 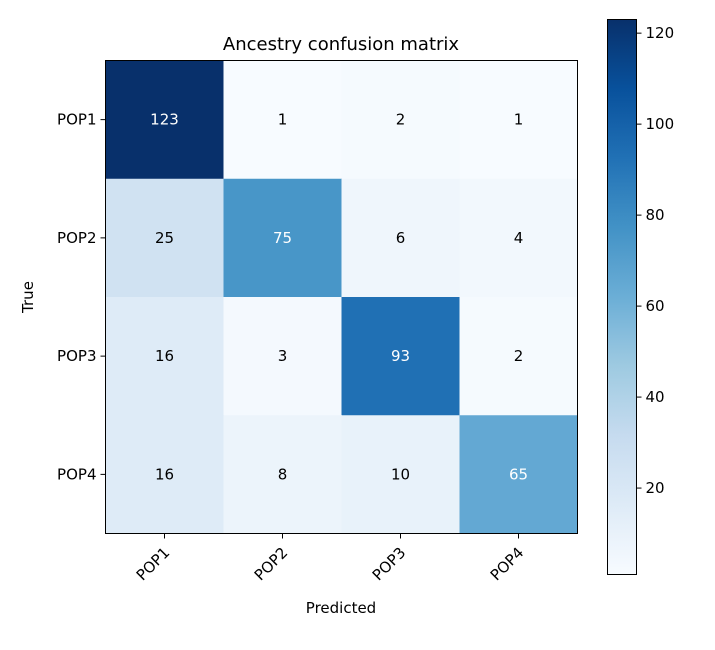 I want to click on cell-value-label: 4, so click(x=519, y=238).